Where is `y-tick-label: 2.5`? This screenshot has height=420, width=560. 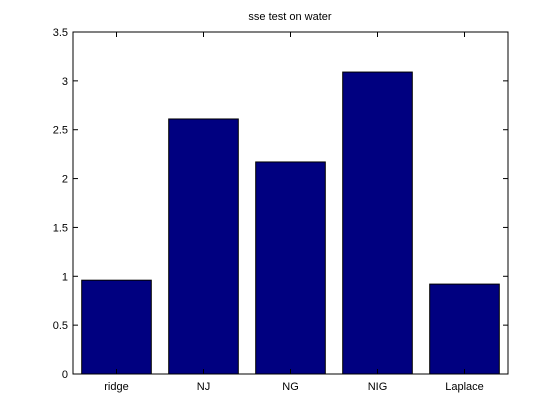
y-tick-label: 2.5 is located at coordinates (60, 131).